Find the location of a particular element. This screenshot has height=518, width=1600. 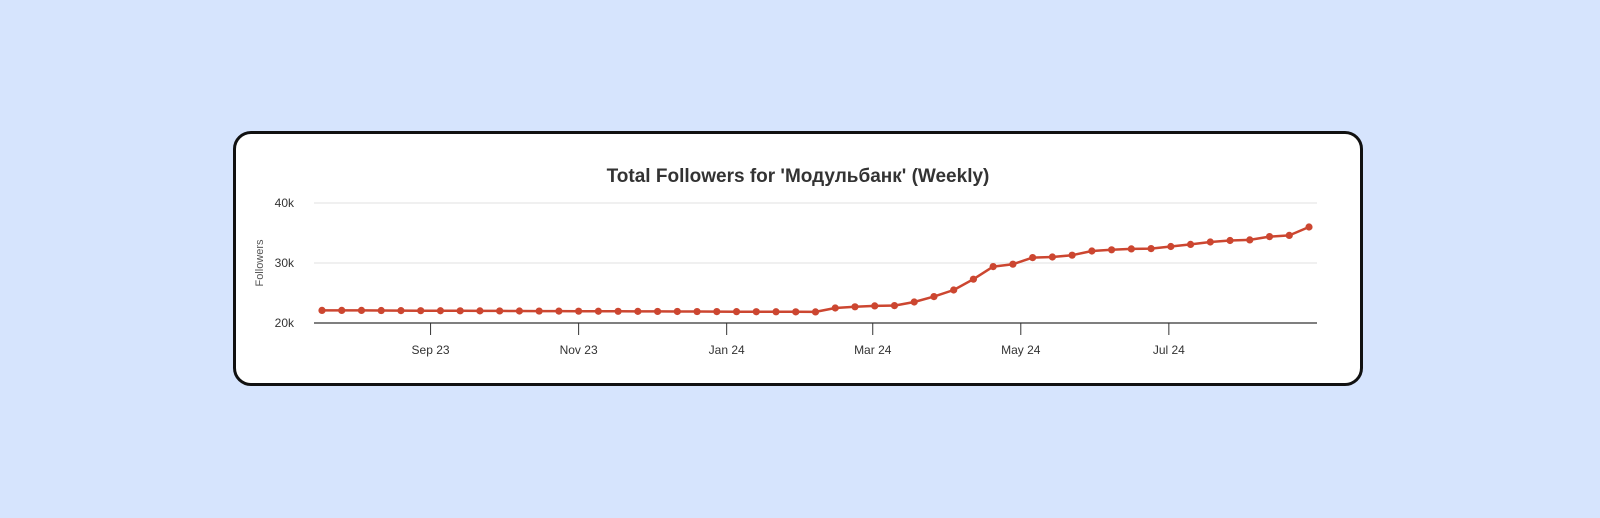

x-tick-label: Sep 23 is located at coordinates (431, 350).